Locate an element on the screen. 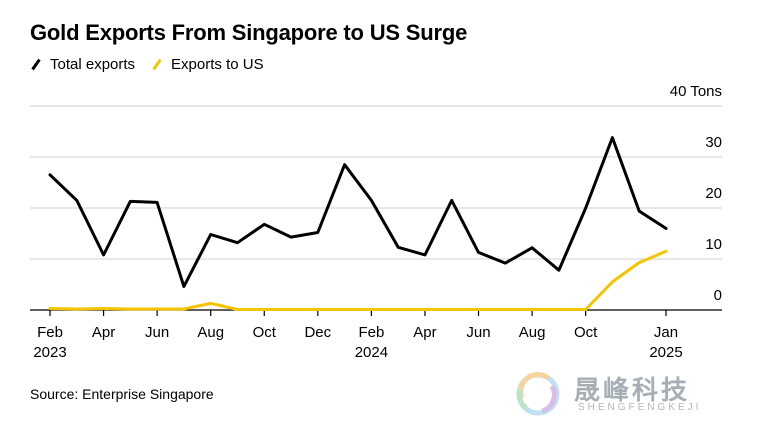 The height and width of the screenshot is (423, 767). x-tick-year-label: 2023 is located at coordinates (49, 352).